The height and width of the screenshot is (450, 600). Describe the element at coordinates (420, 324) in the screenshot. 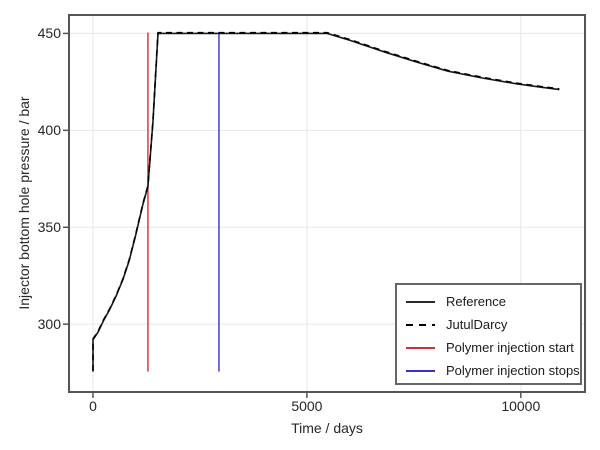

I see `jutuldarcy-line-swatch` at that location.